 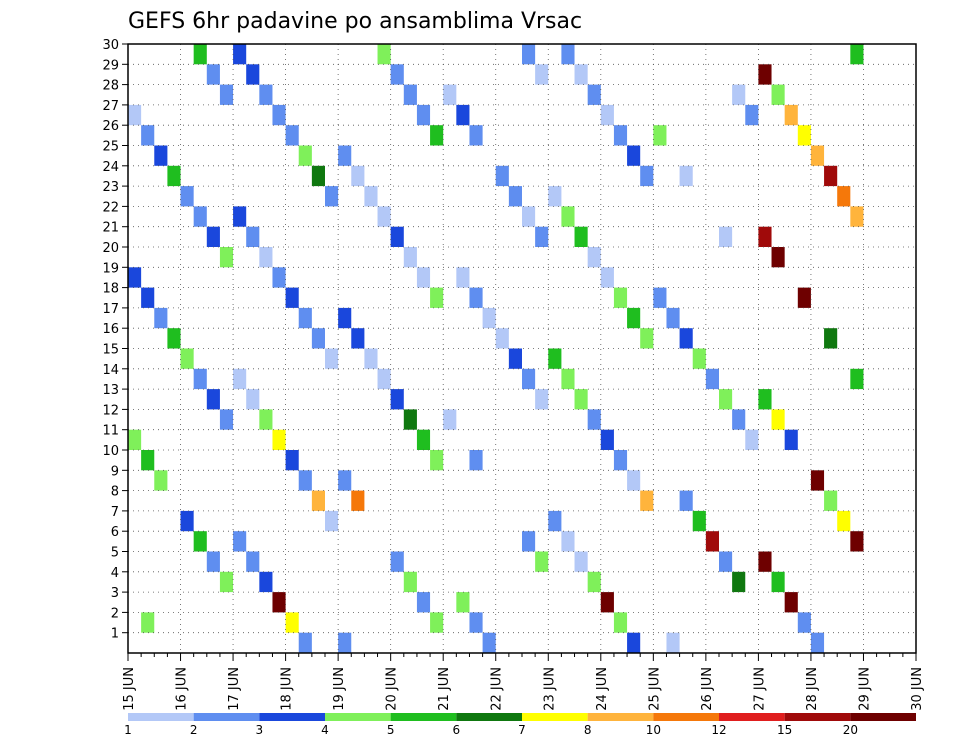 I want to click on y-tick-label: 14, so click(x=110, y=370).